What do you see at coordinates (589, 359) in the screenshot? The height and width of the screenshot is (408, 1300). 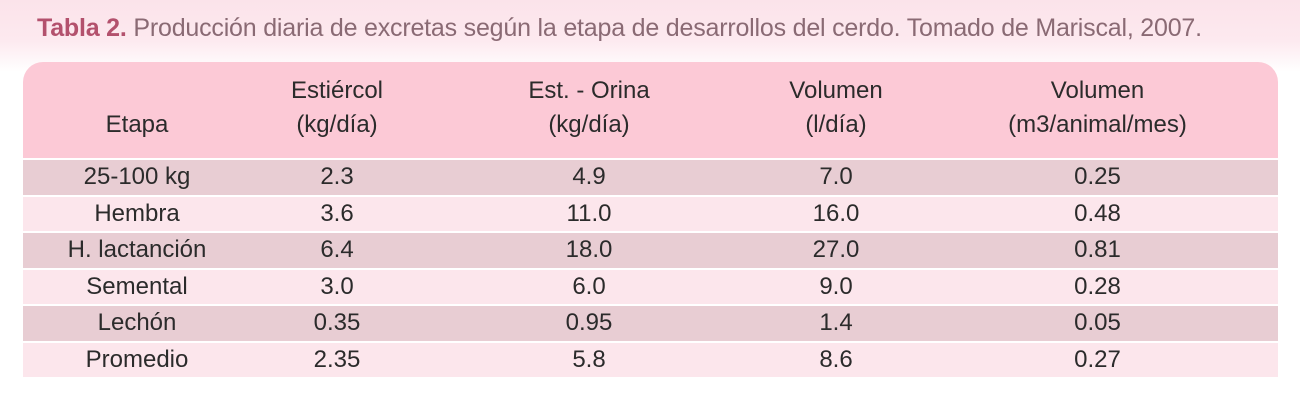 I see `cell-est-orina: 5.8` at bounding box center [589, 359].